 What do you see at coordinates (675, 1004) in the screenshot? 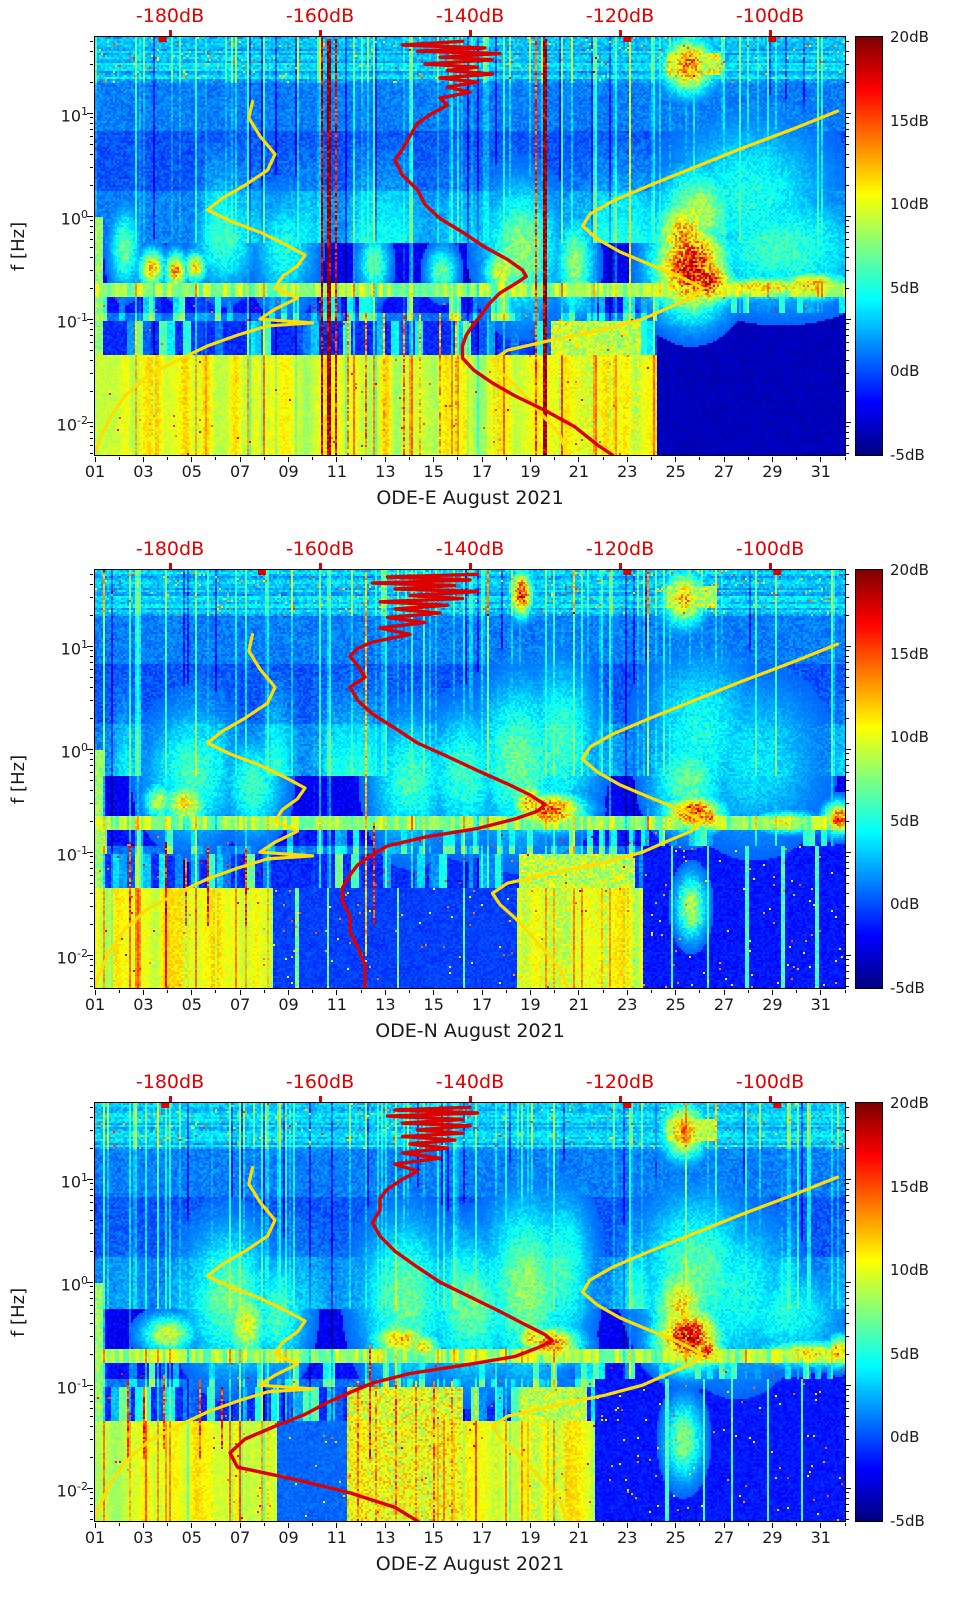
I see `x-tick-label: 25` at bounding box center [675, 1004].